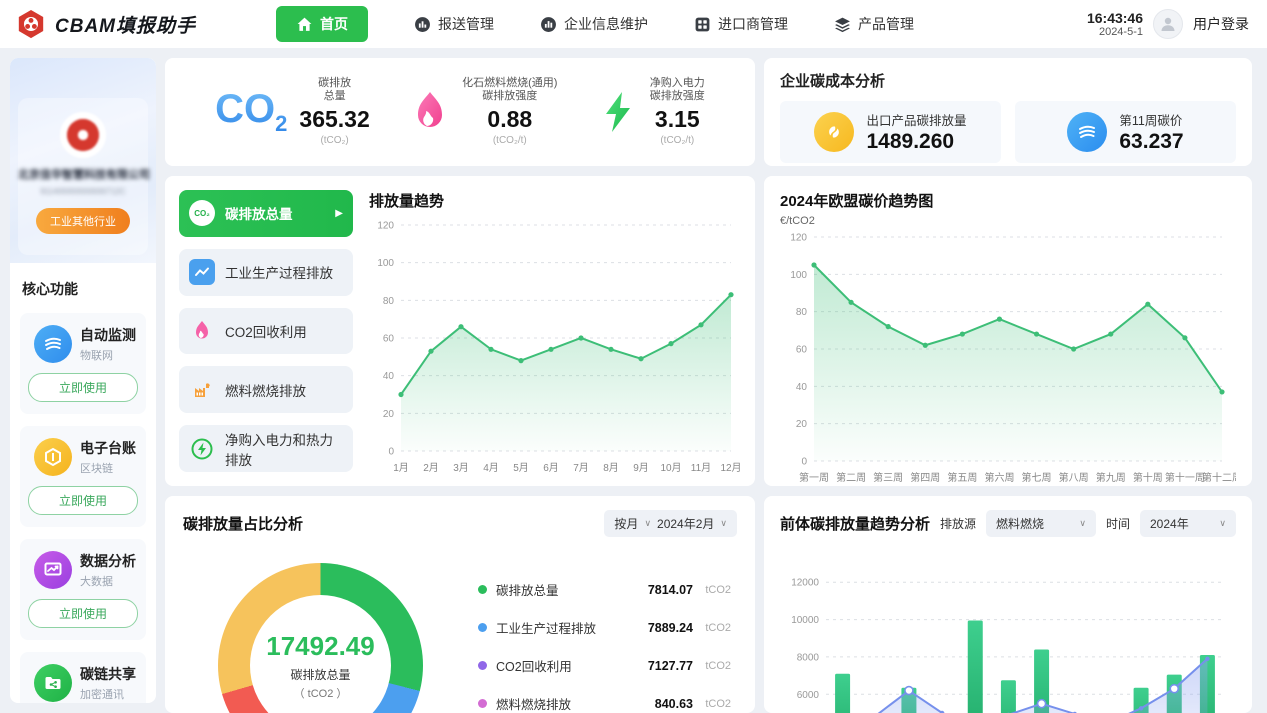  Describe the element at coordinates (834, 132) in the screenshot. I see `coin-icon` at that location.